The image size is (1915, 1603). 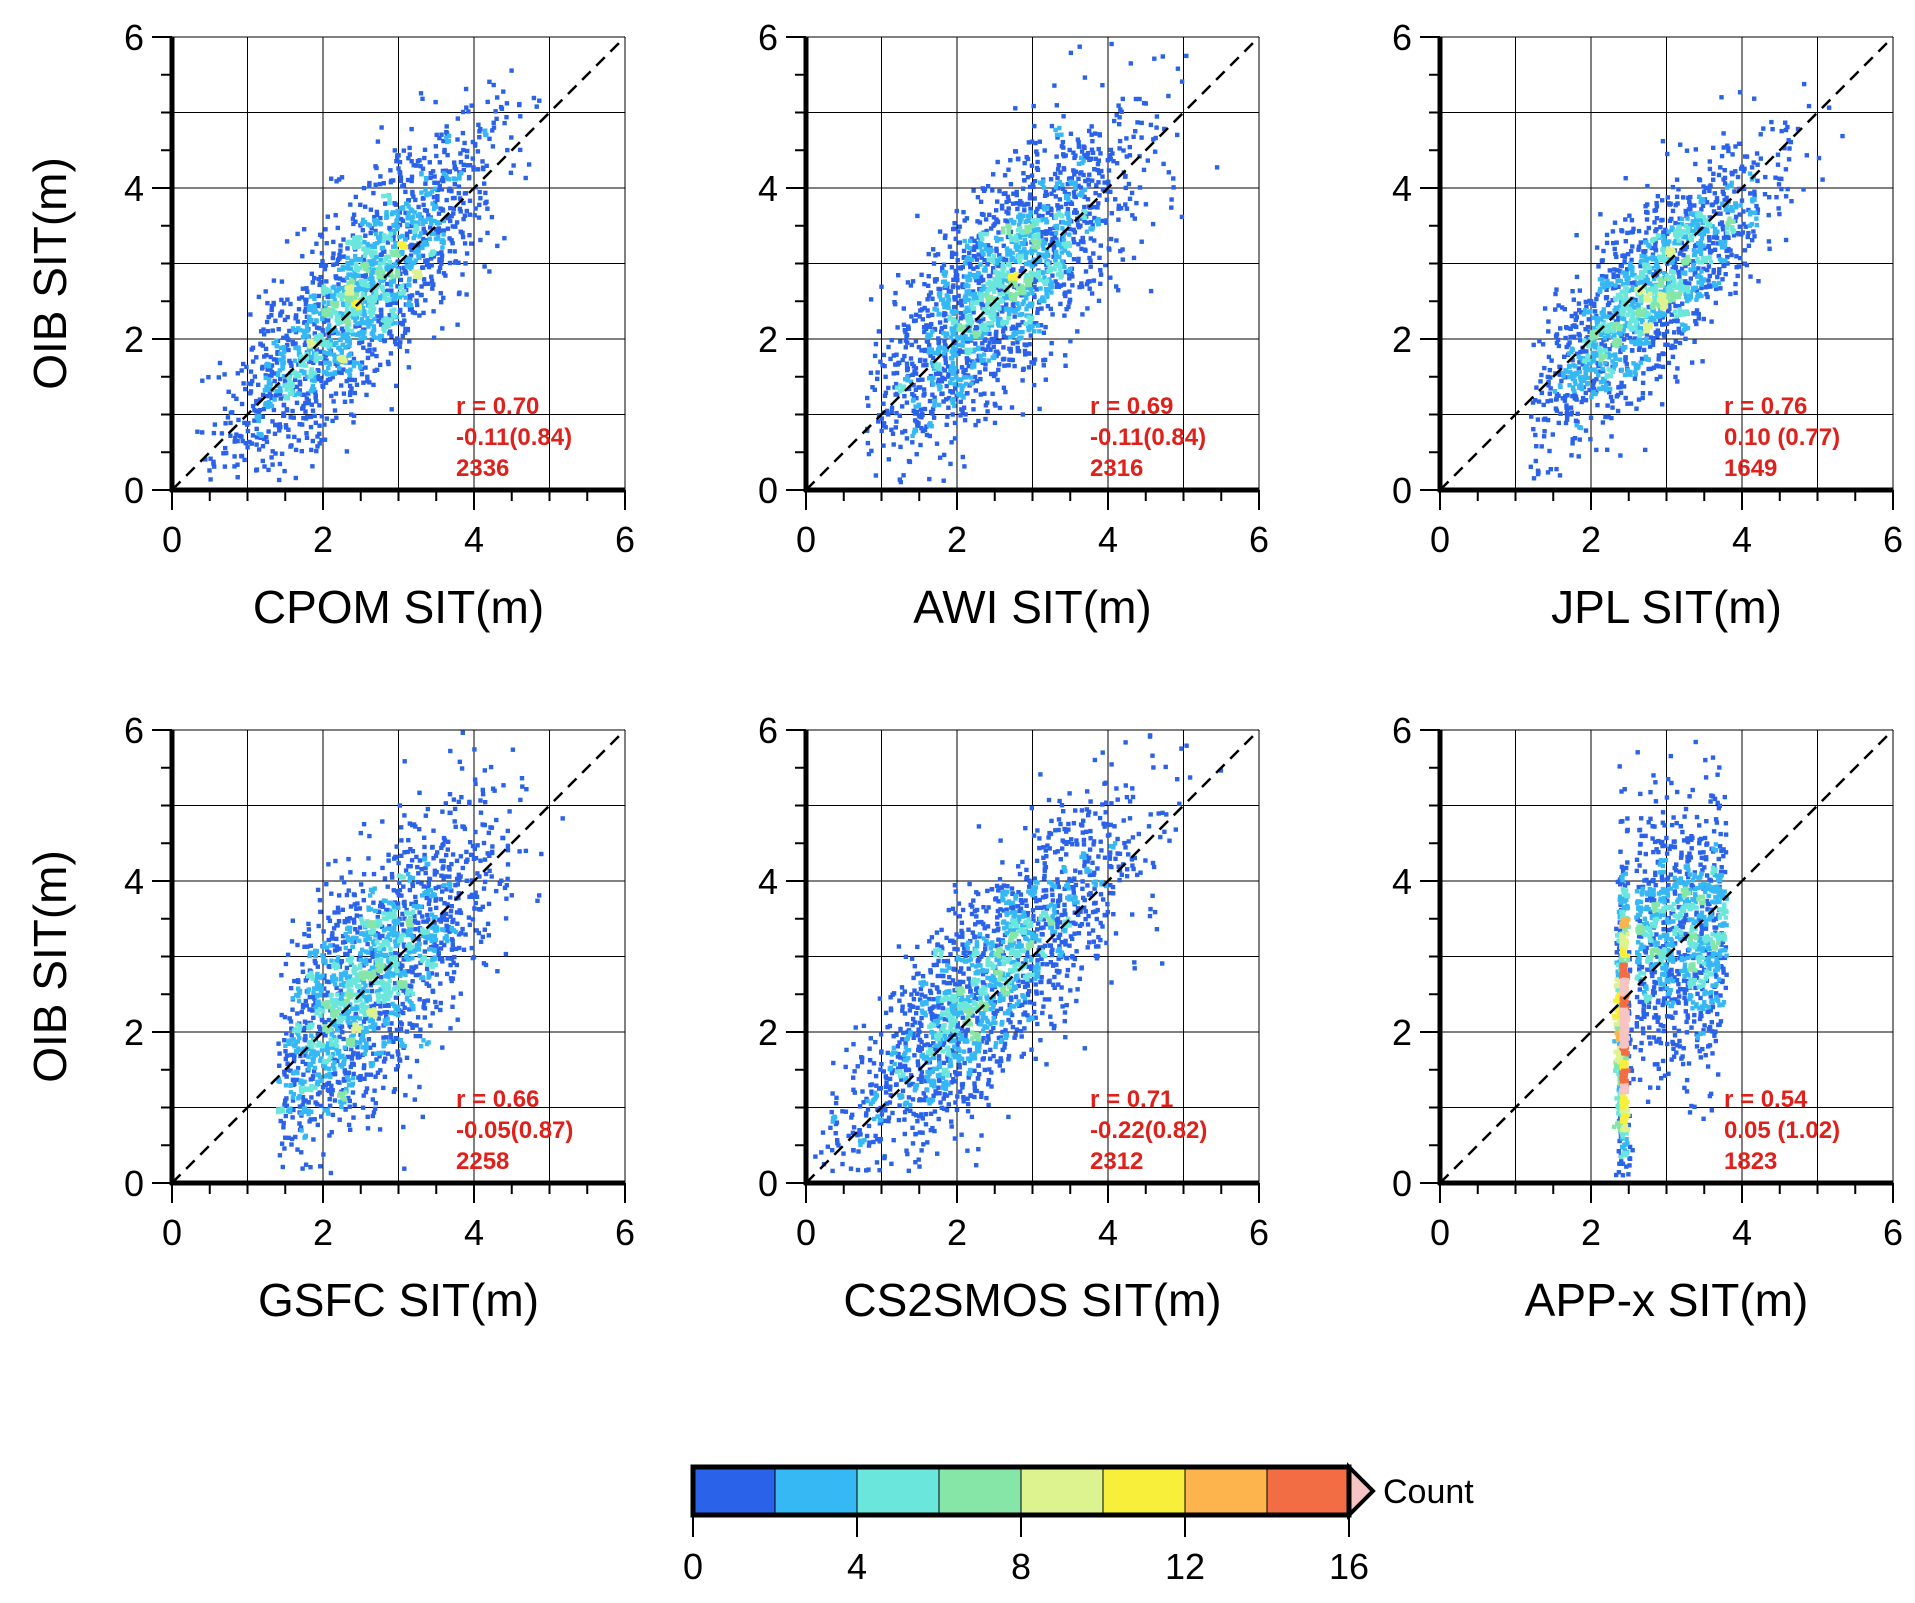 I want to click on stat-line-3: 2336, so click(x=482, y=468).